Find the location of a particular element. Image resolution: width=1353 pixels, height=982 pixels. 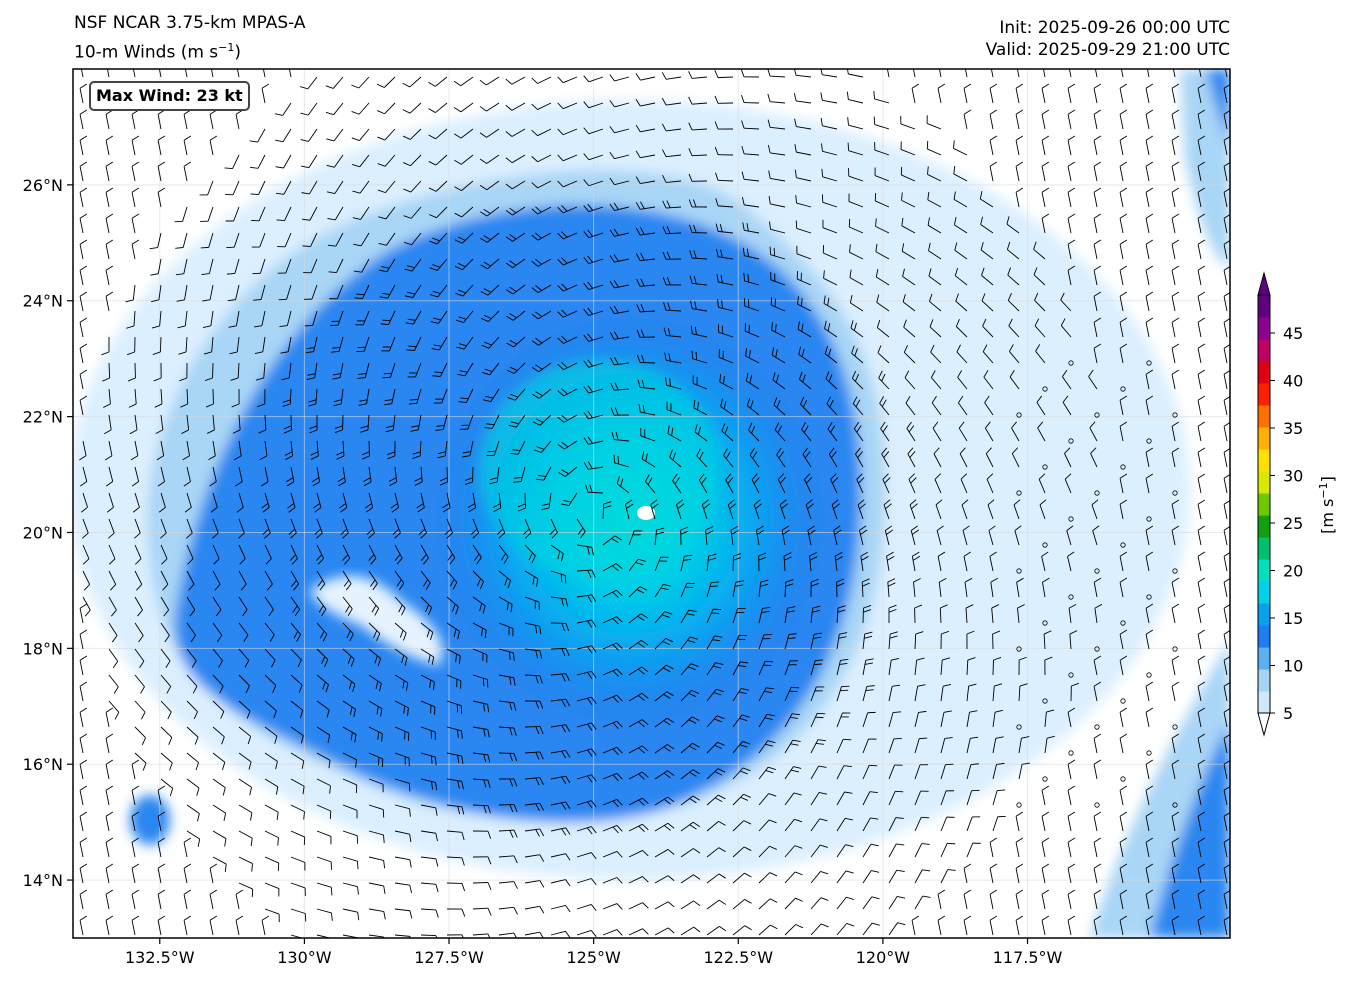

lon-tick-label: 132.5°W is located at coordinates (160, 957).